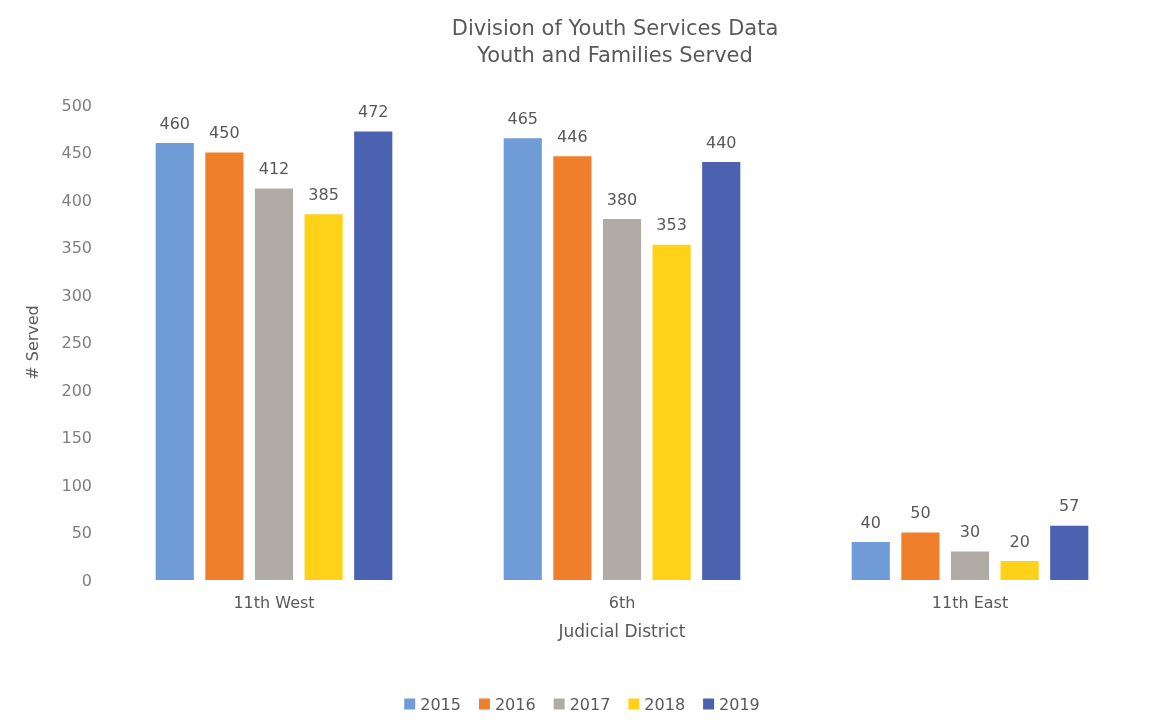 The height and width of the screenshot is (725, 1164). I want to click on chart-title: Division of Youth Services Data, so click(615, 27).